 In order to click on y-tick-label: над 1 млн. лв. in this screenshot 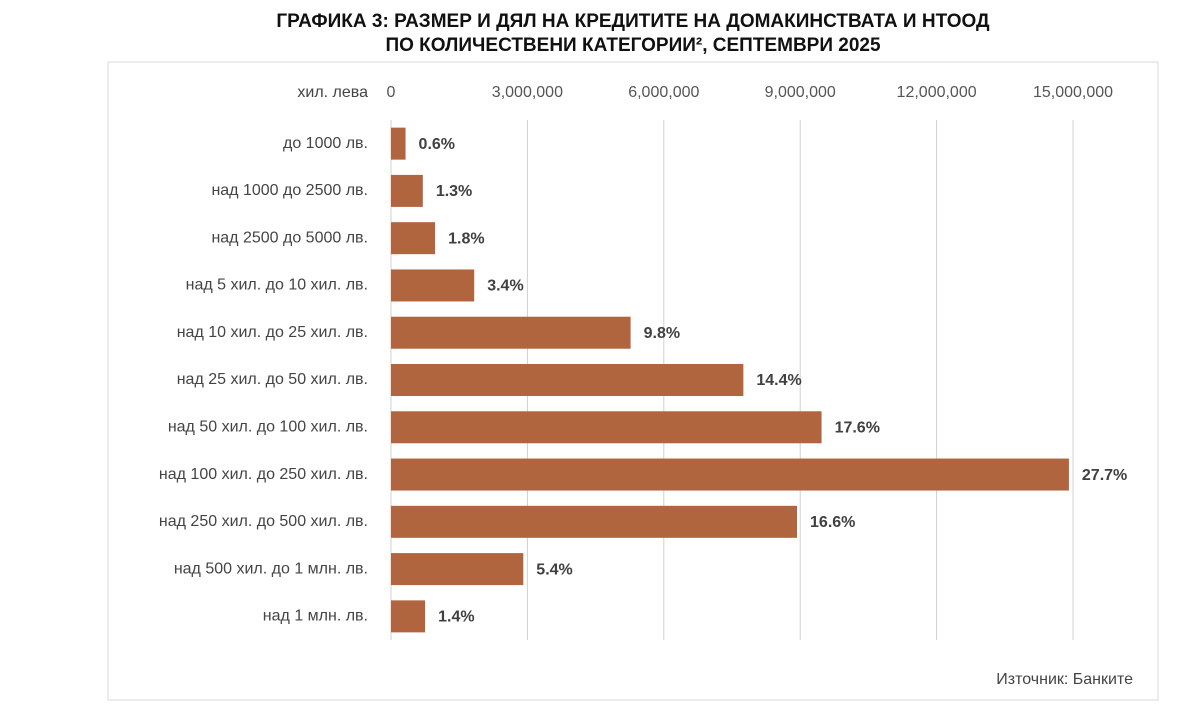, I will do `click(315, 616)`.